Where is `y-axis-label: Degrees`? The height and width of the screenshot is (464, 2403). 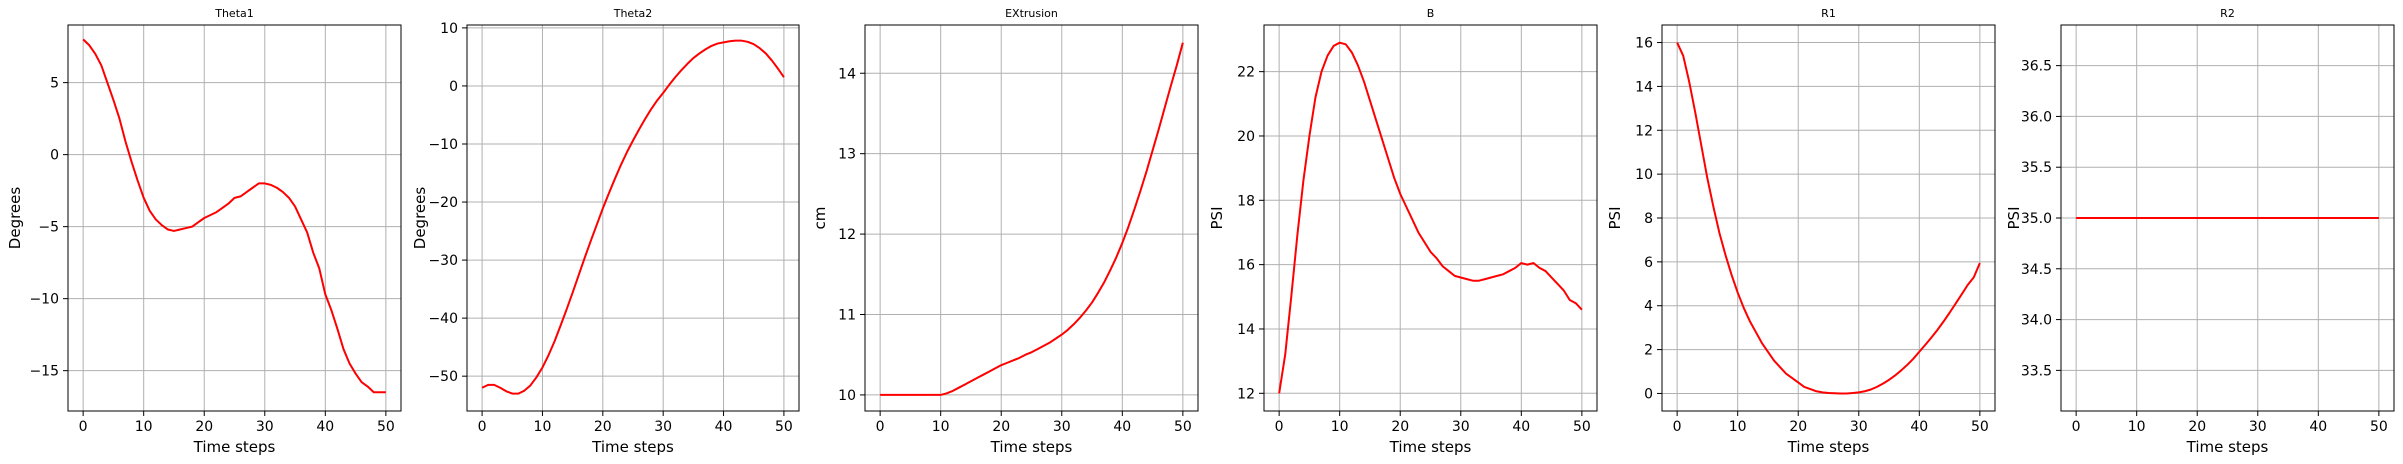 y-axis-label: Degrees is located at coordinates (15, 218).